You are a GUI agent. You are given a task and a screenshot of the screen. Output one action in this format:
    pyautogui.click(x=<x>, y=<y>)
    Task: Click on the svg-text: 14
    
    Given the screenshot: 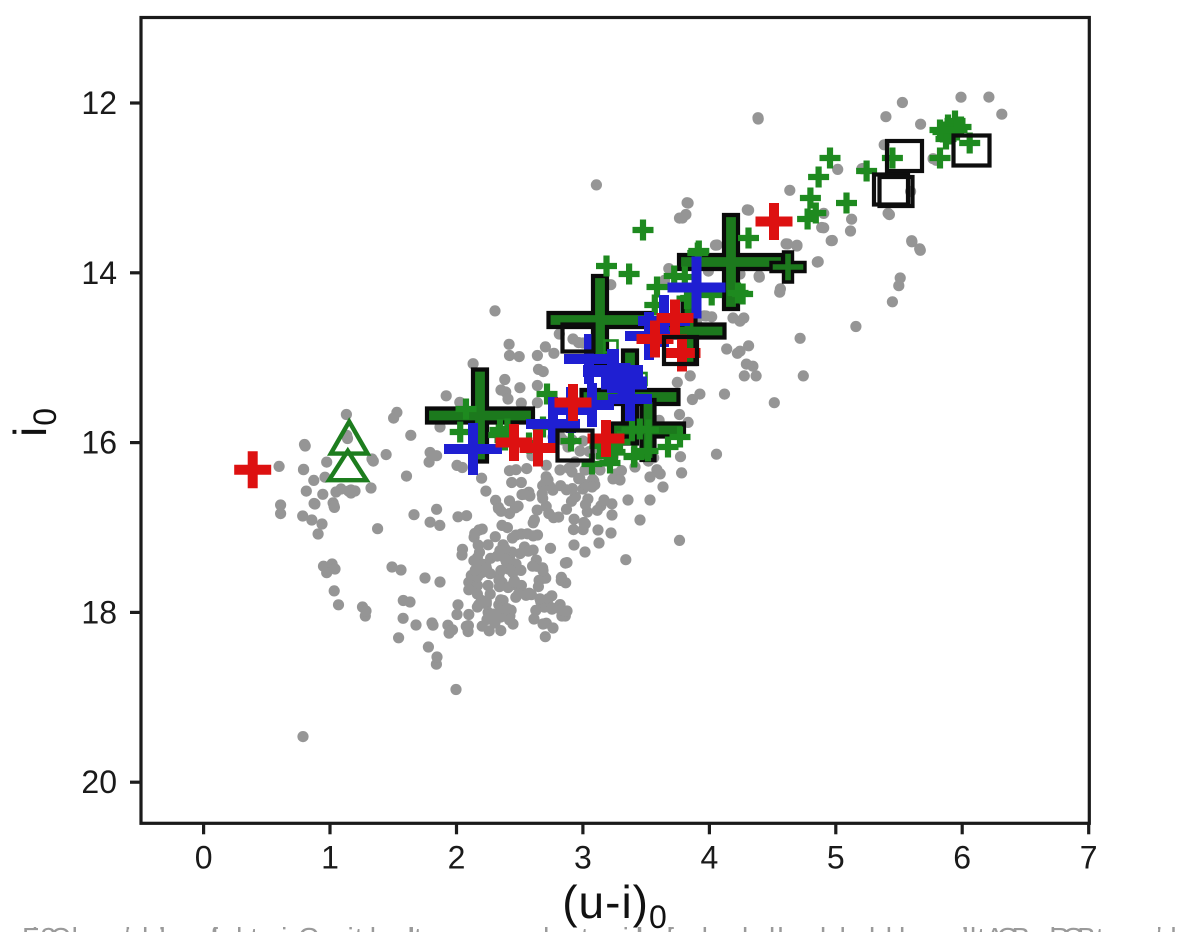 What is the action you would take?
    pyautogui.click(x=99, y=273)
    